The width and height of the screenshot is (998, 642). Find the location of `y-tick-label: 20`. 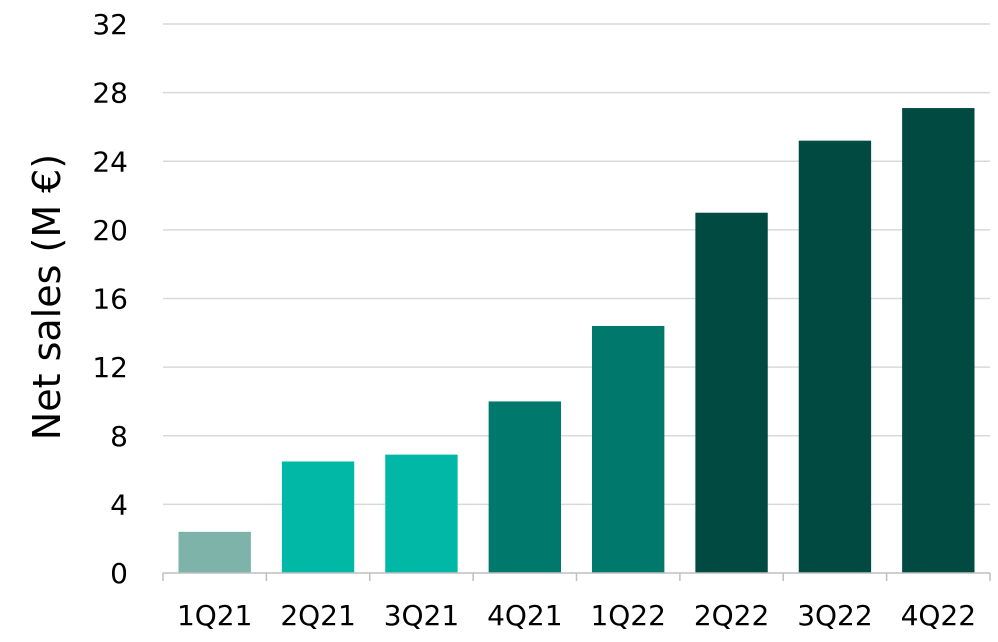

y-tick-label: 20 is located at coordinates (110, 230).